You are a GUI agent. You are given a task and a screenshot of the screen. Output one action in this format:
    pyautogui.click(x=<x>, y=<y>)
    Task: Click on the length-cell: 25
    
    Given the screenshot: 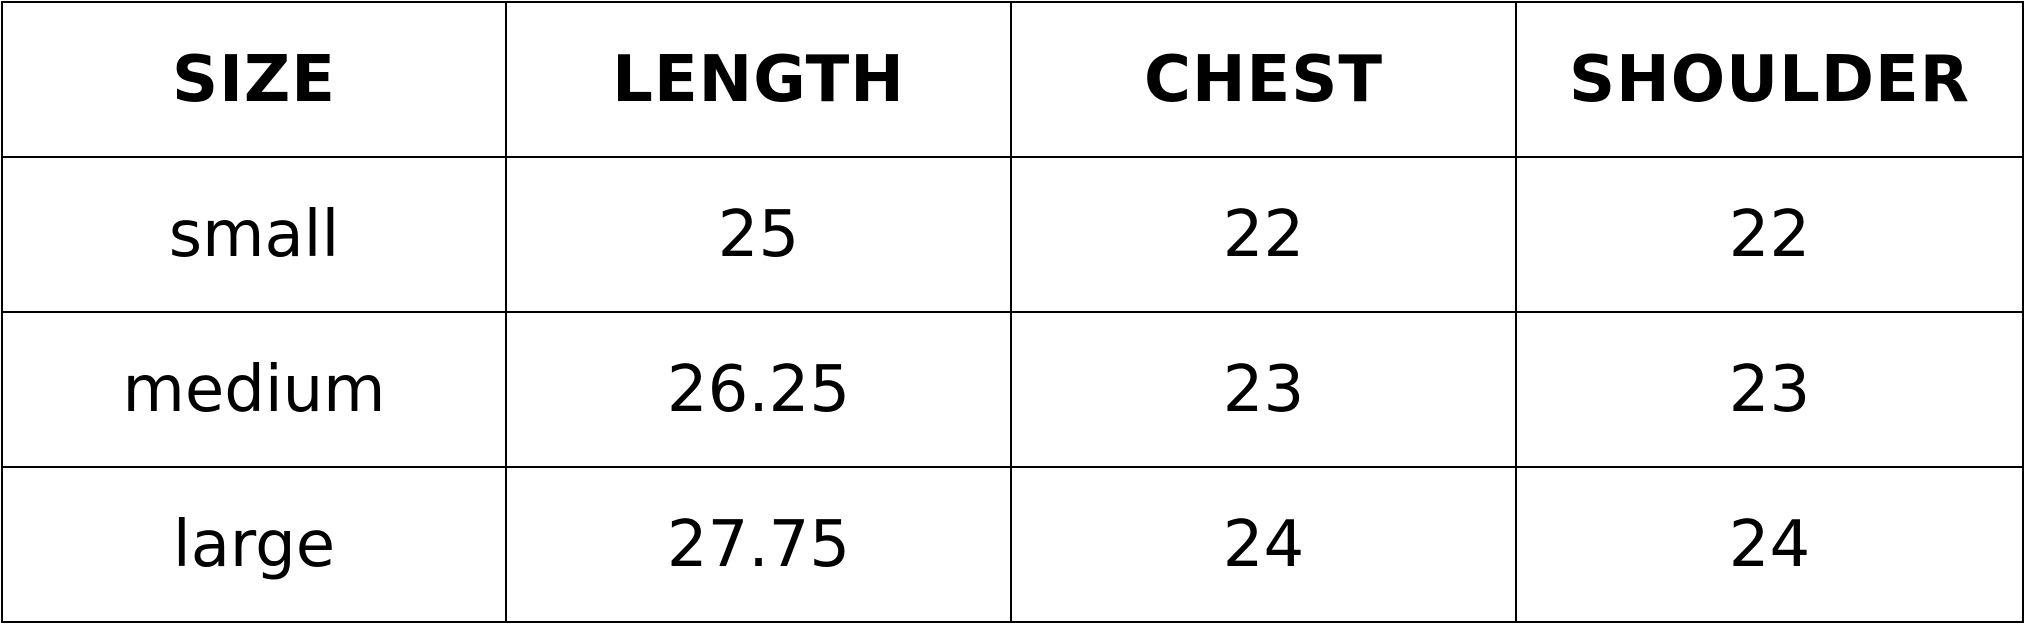 What is the action you would take?
    pyautogui.click(x=758, y=234)
    